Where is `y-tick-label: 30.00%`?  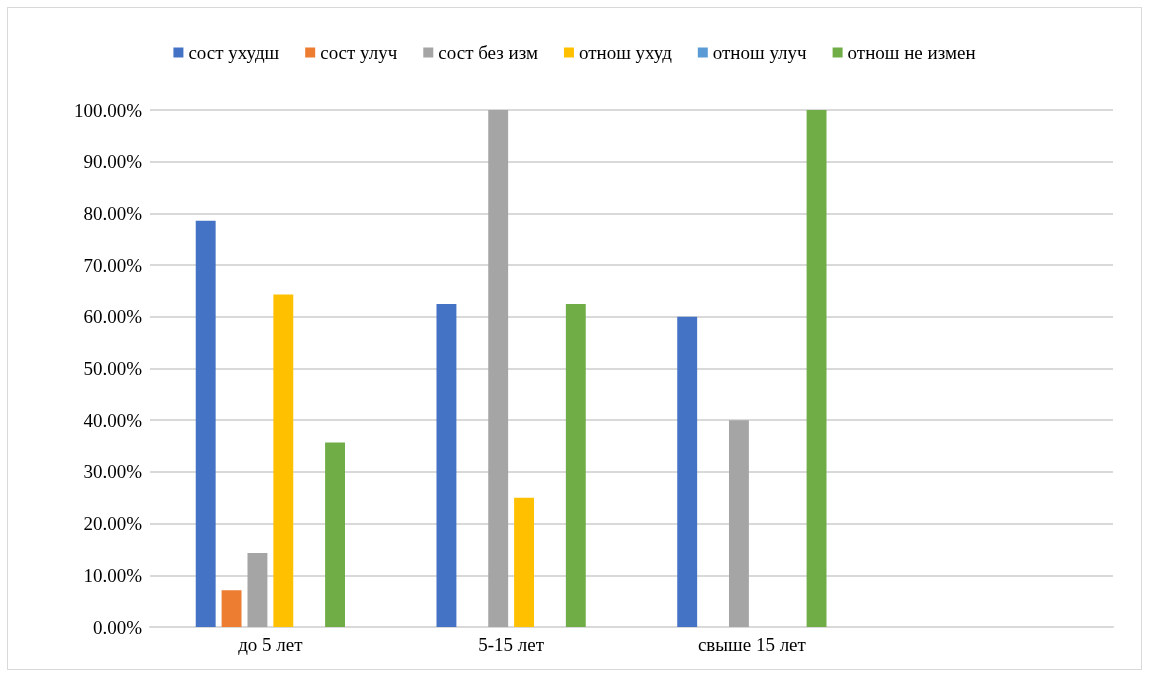 y-tick-label: 30.00% is located at coordinates (113, 472).